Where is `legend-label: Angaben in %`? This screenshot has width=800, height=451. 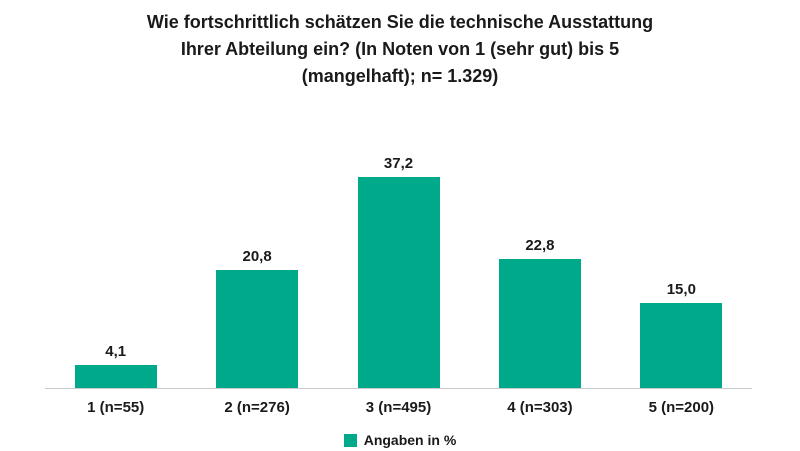
legend-label: Angaben in % is located at coordinates (410, 440).